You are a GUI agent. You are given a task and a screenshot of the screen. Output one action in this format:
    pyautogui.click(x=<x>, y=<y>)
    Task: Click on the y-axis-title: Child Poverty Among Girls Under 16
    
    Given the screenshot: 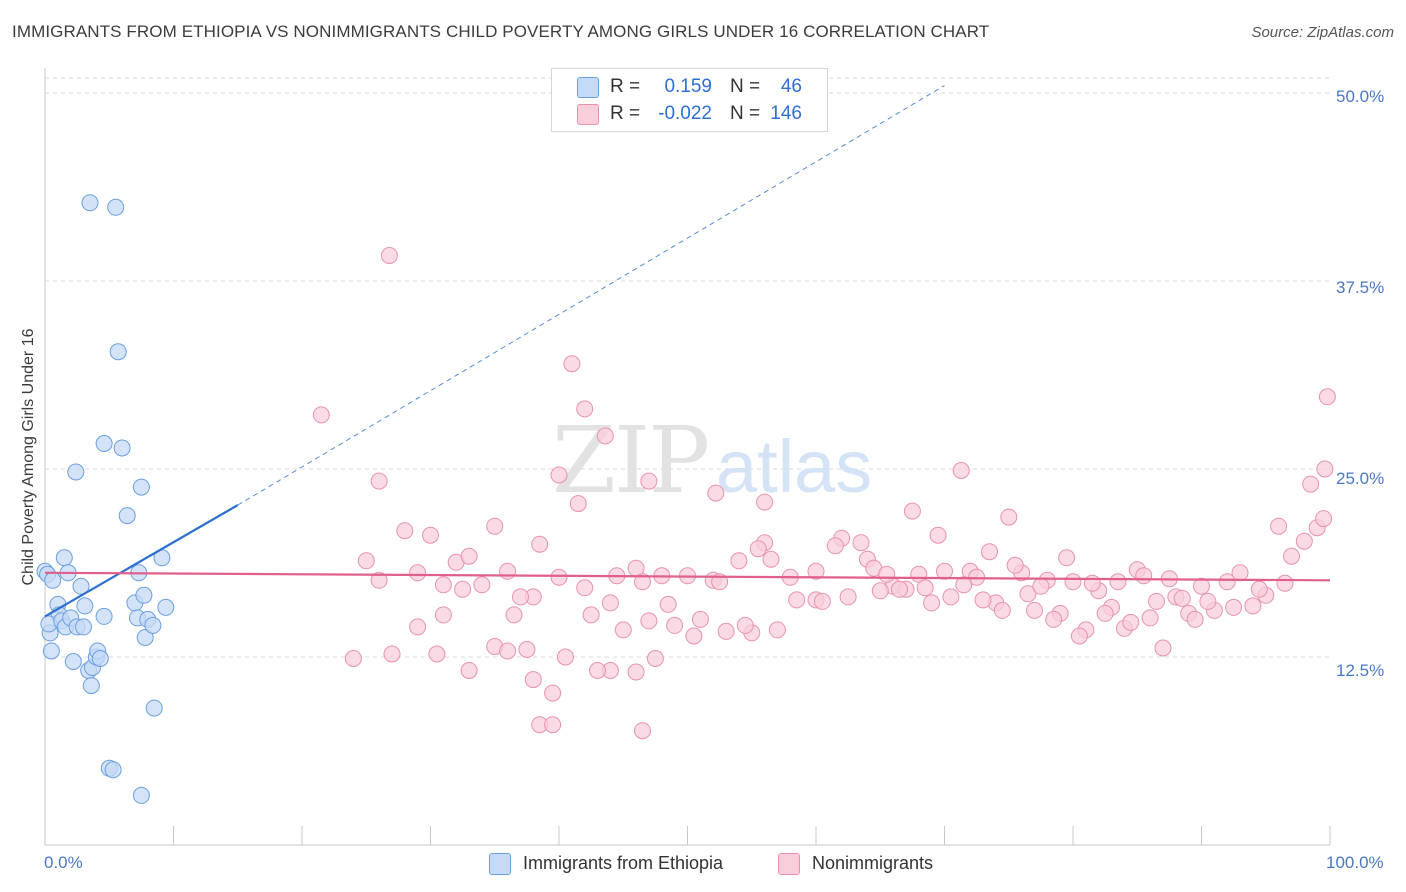 What is the action you would take?
    pyautogui.click(x=28, y=457)
    